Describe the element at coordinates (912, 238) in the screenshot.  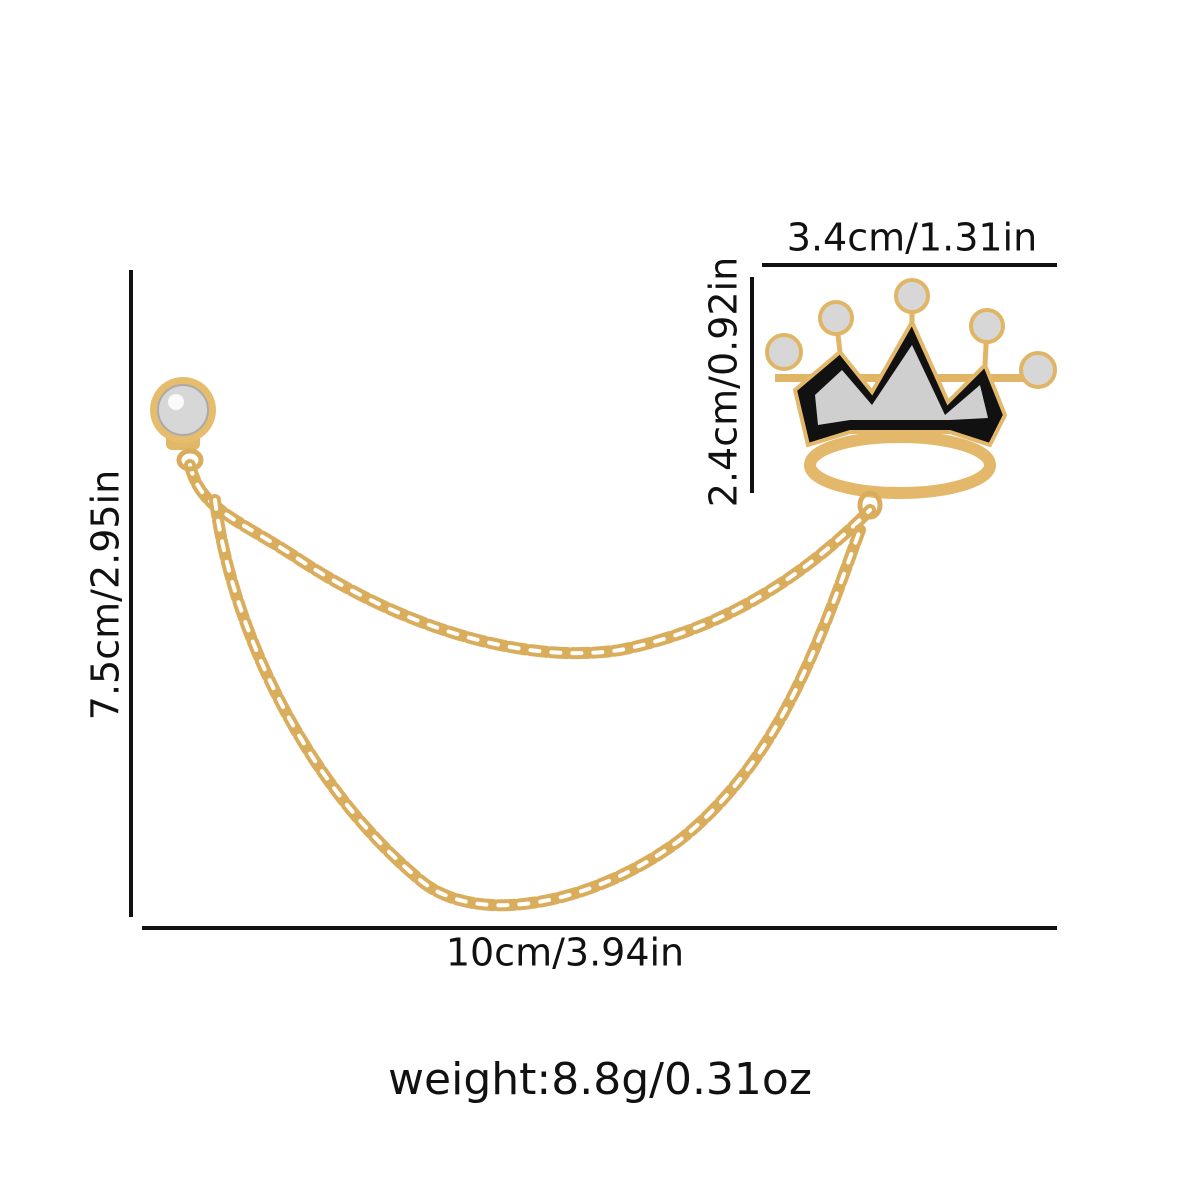
I see `crown-width-label: 3.4cm/1.31in` at that location.